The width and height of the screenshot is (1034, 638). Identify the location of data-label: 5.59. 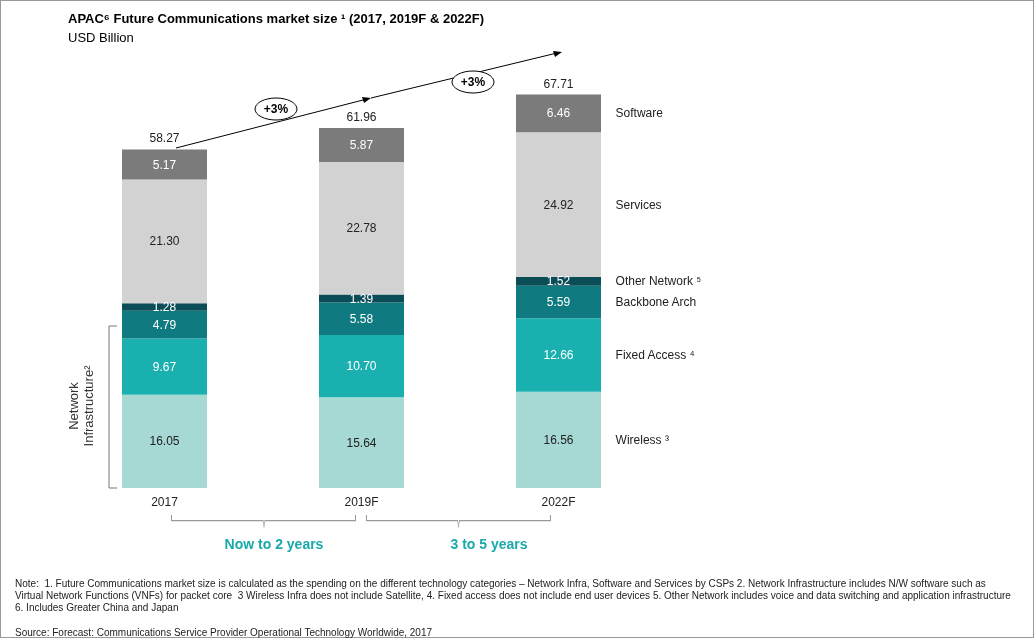
(558, 301).